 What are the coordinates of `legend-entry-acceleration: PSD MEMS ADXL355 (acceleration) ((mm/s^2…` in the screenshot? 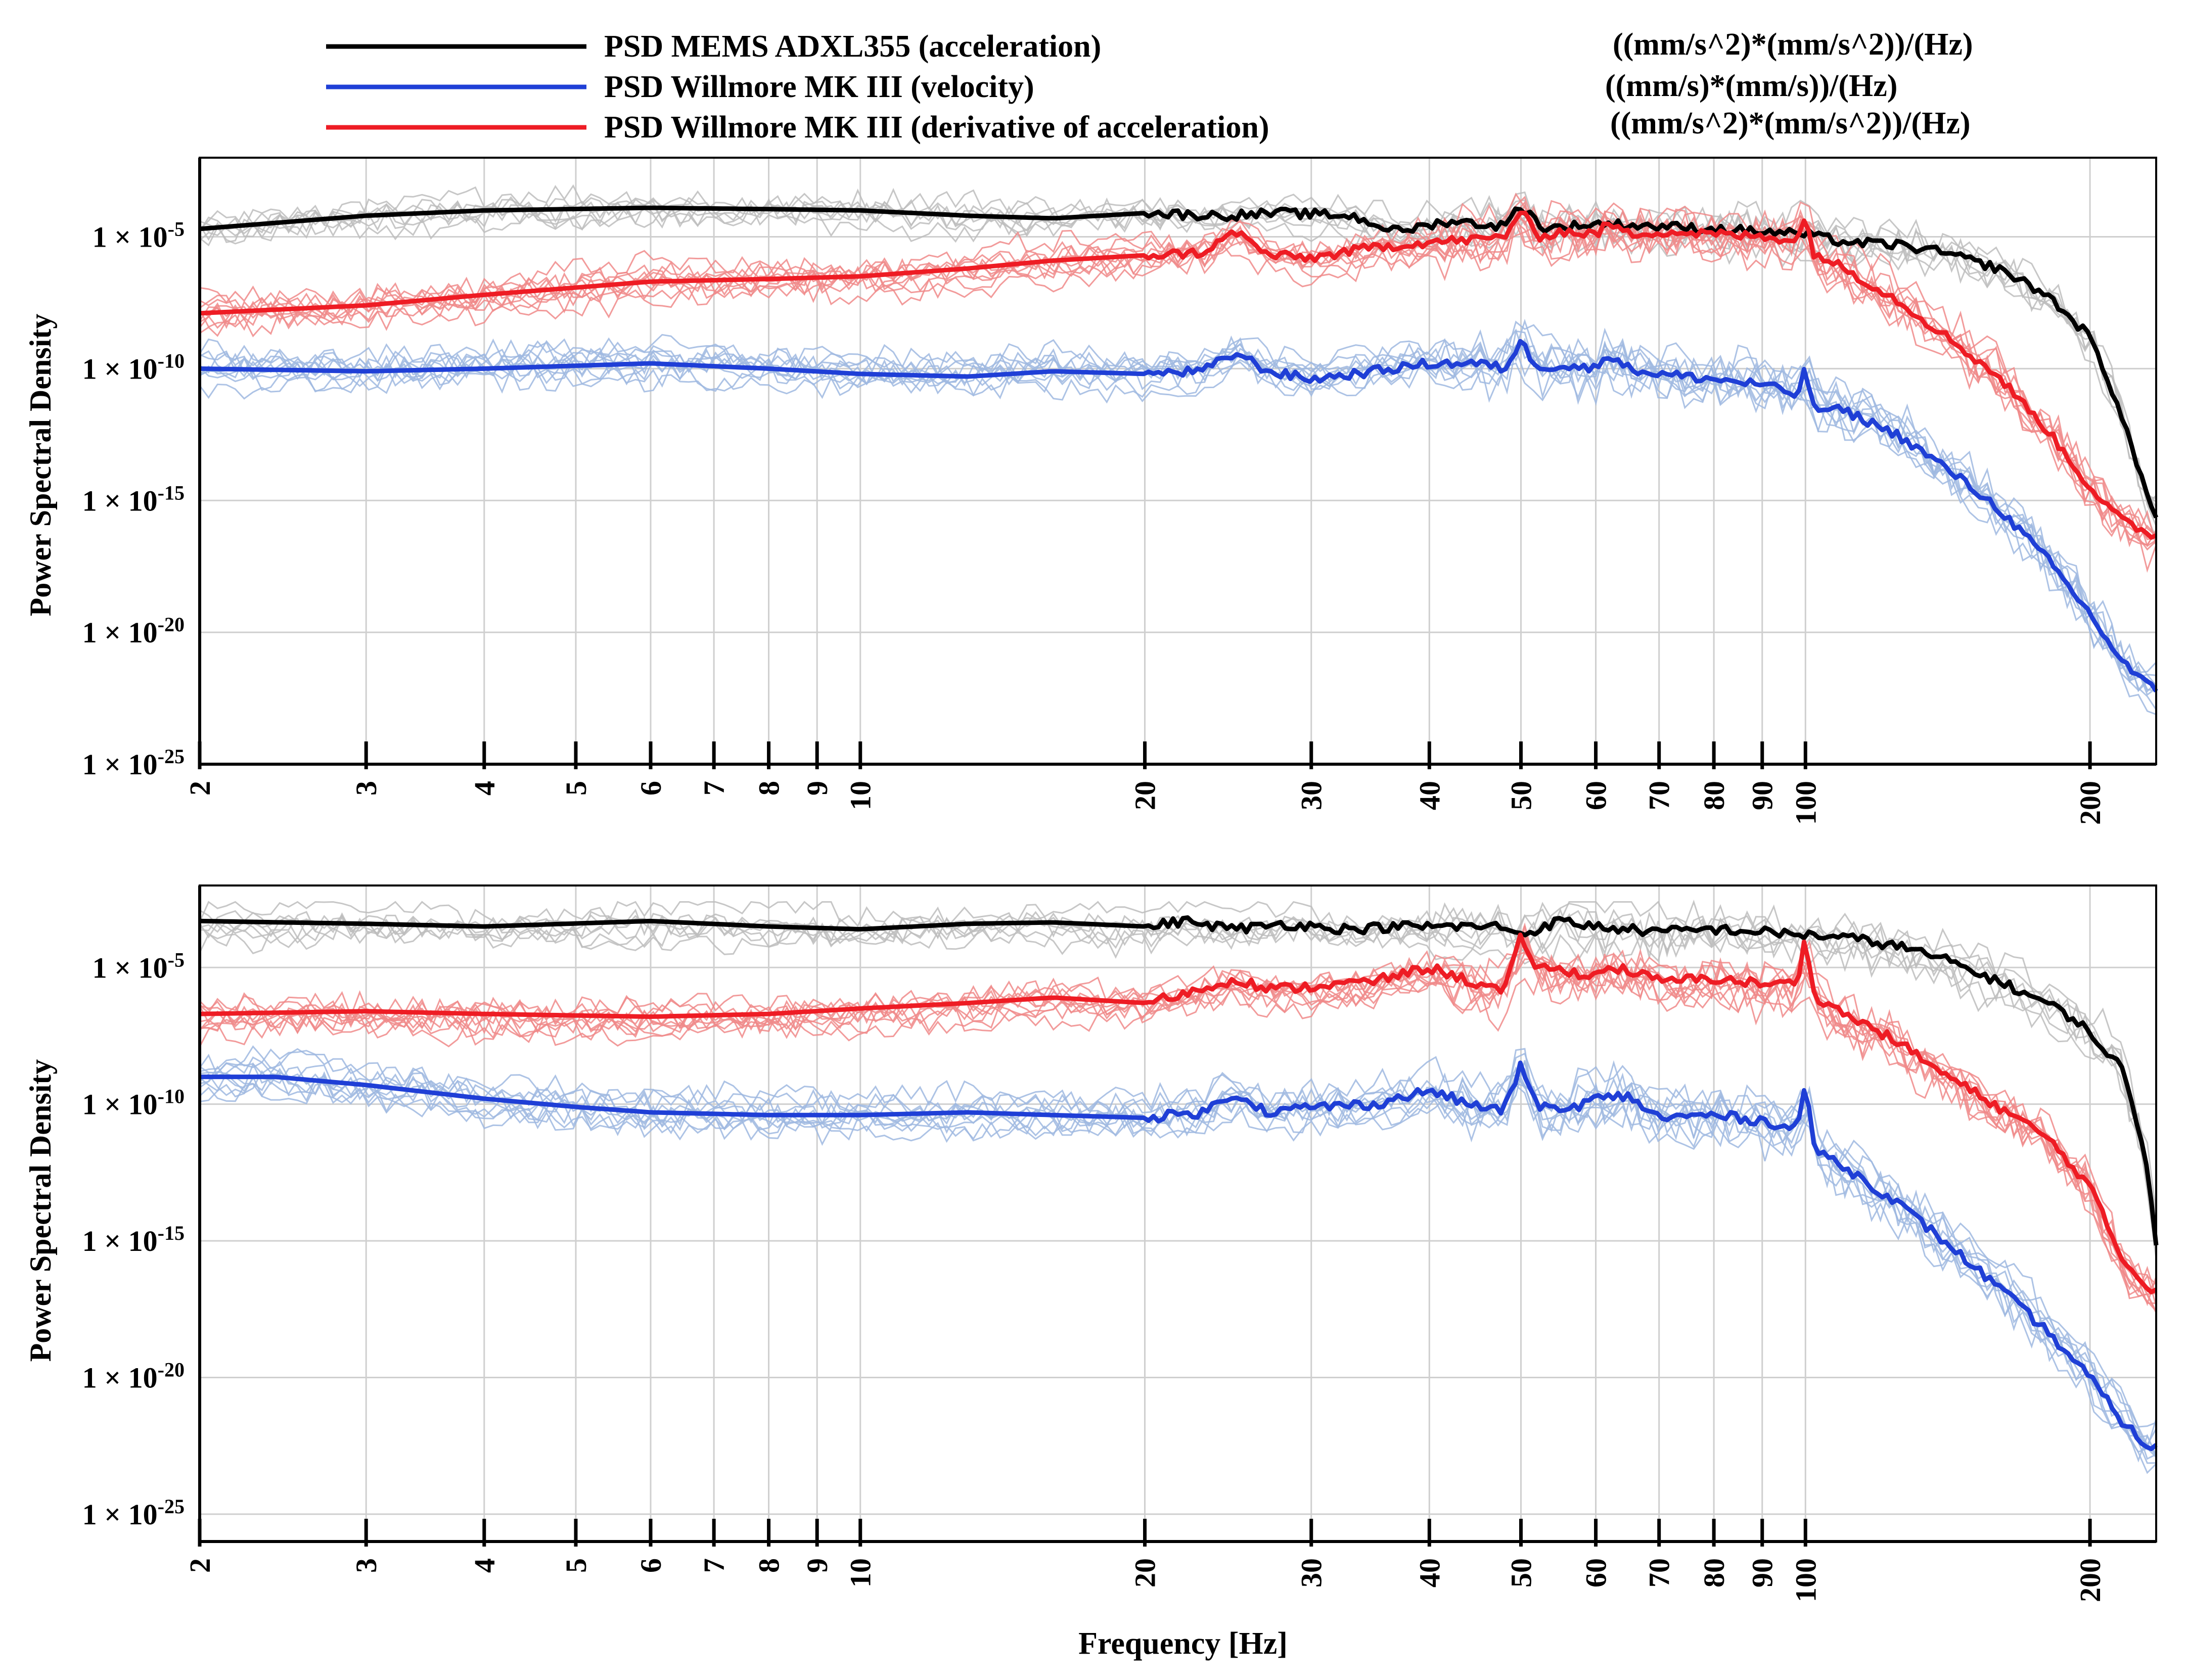 It's located at (1149, 45).